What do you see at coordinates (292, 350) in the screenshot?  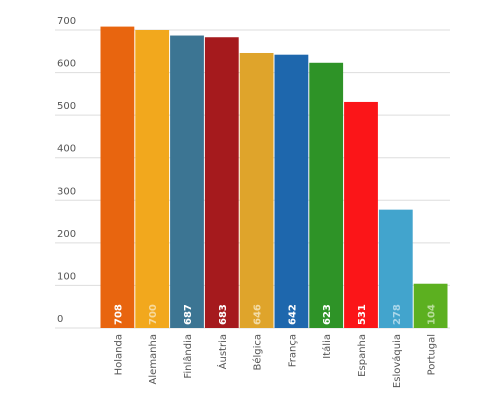 I see `x-tick-label: França` at bounding box center [292, 350].